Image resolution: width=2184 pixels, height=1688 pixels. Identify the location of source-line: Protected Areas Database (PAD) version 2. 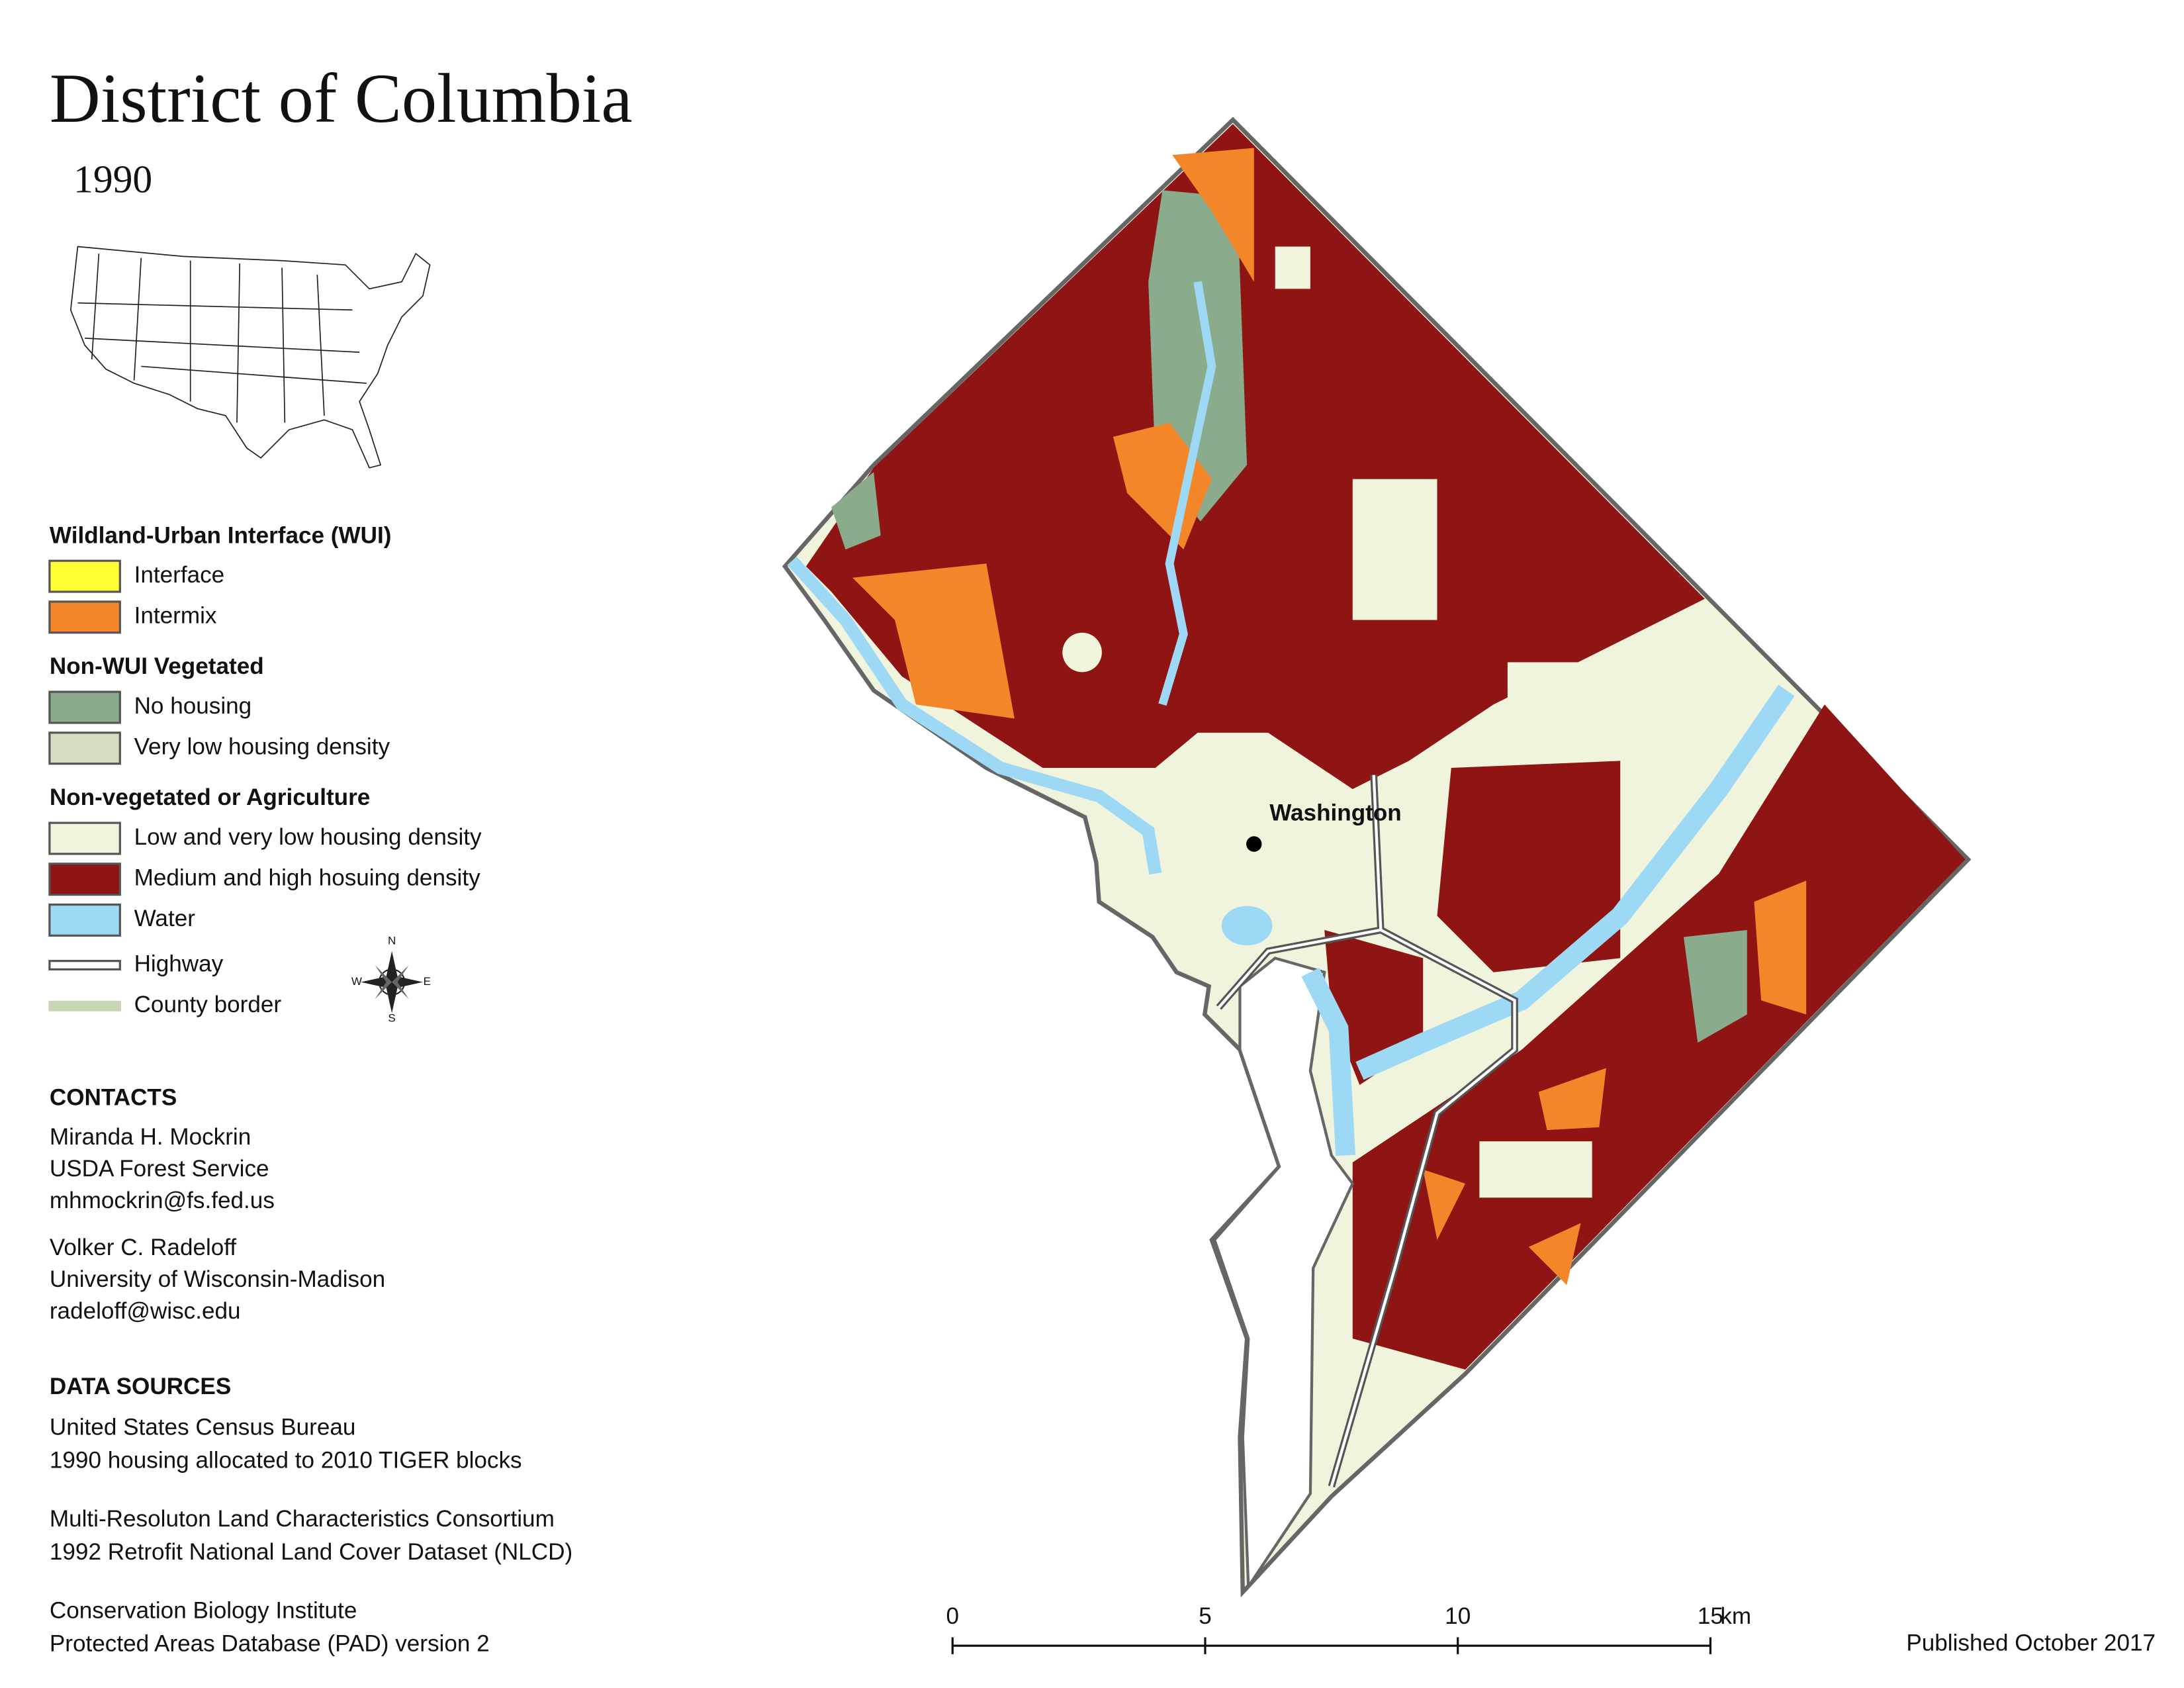
(270, 1643).